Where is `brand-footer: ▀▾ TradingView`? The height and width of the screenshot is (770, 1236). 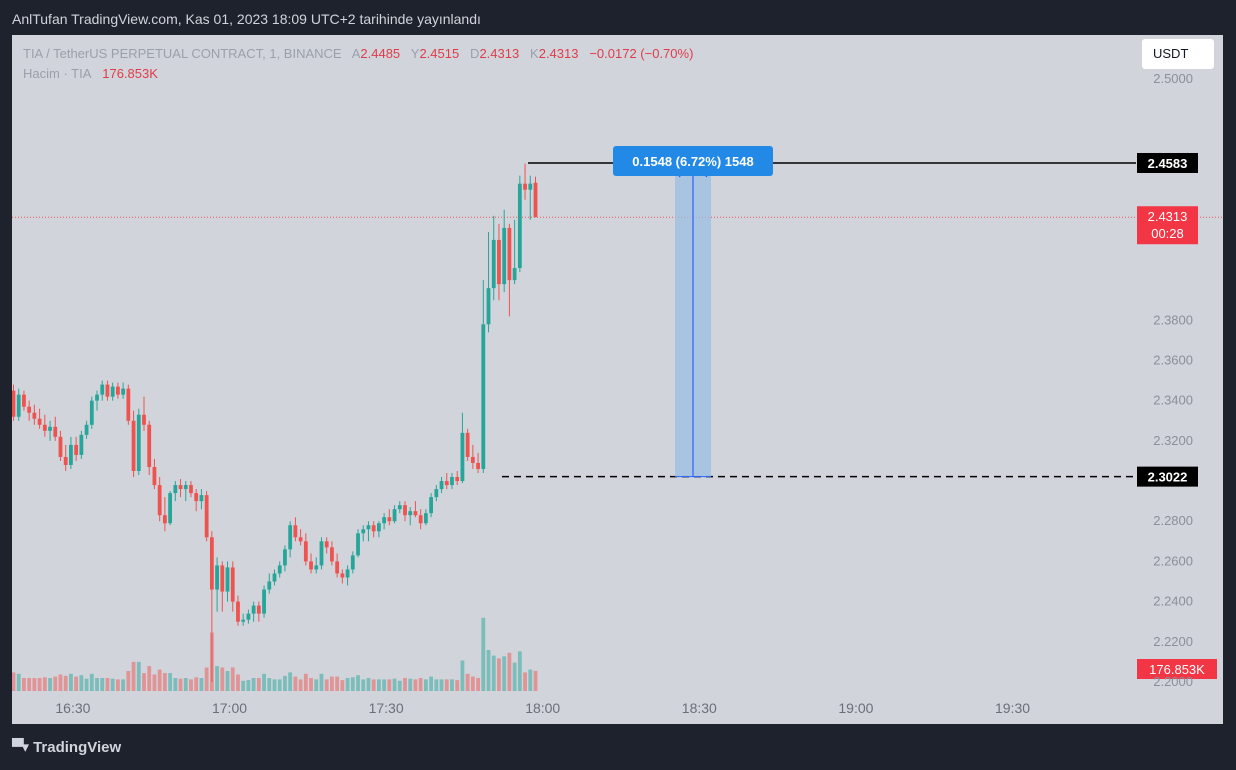 brand-footer: ▀▾ TradingView is located at coordinates (66, 747).